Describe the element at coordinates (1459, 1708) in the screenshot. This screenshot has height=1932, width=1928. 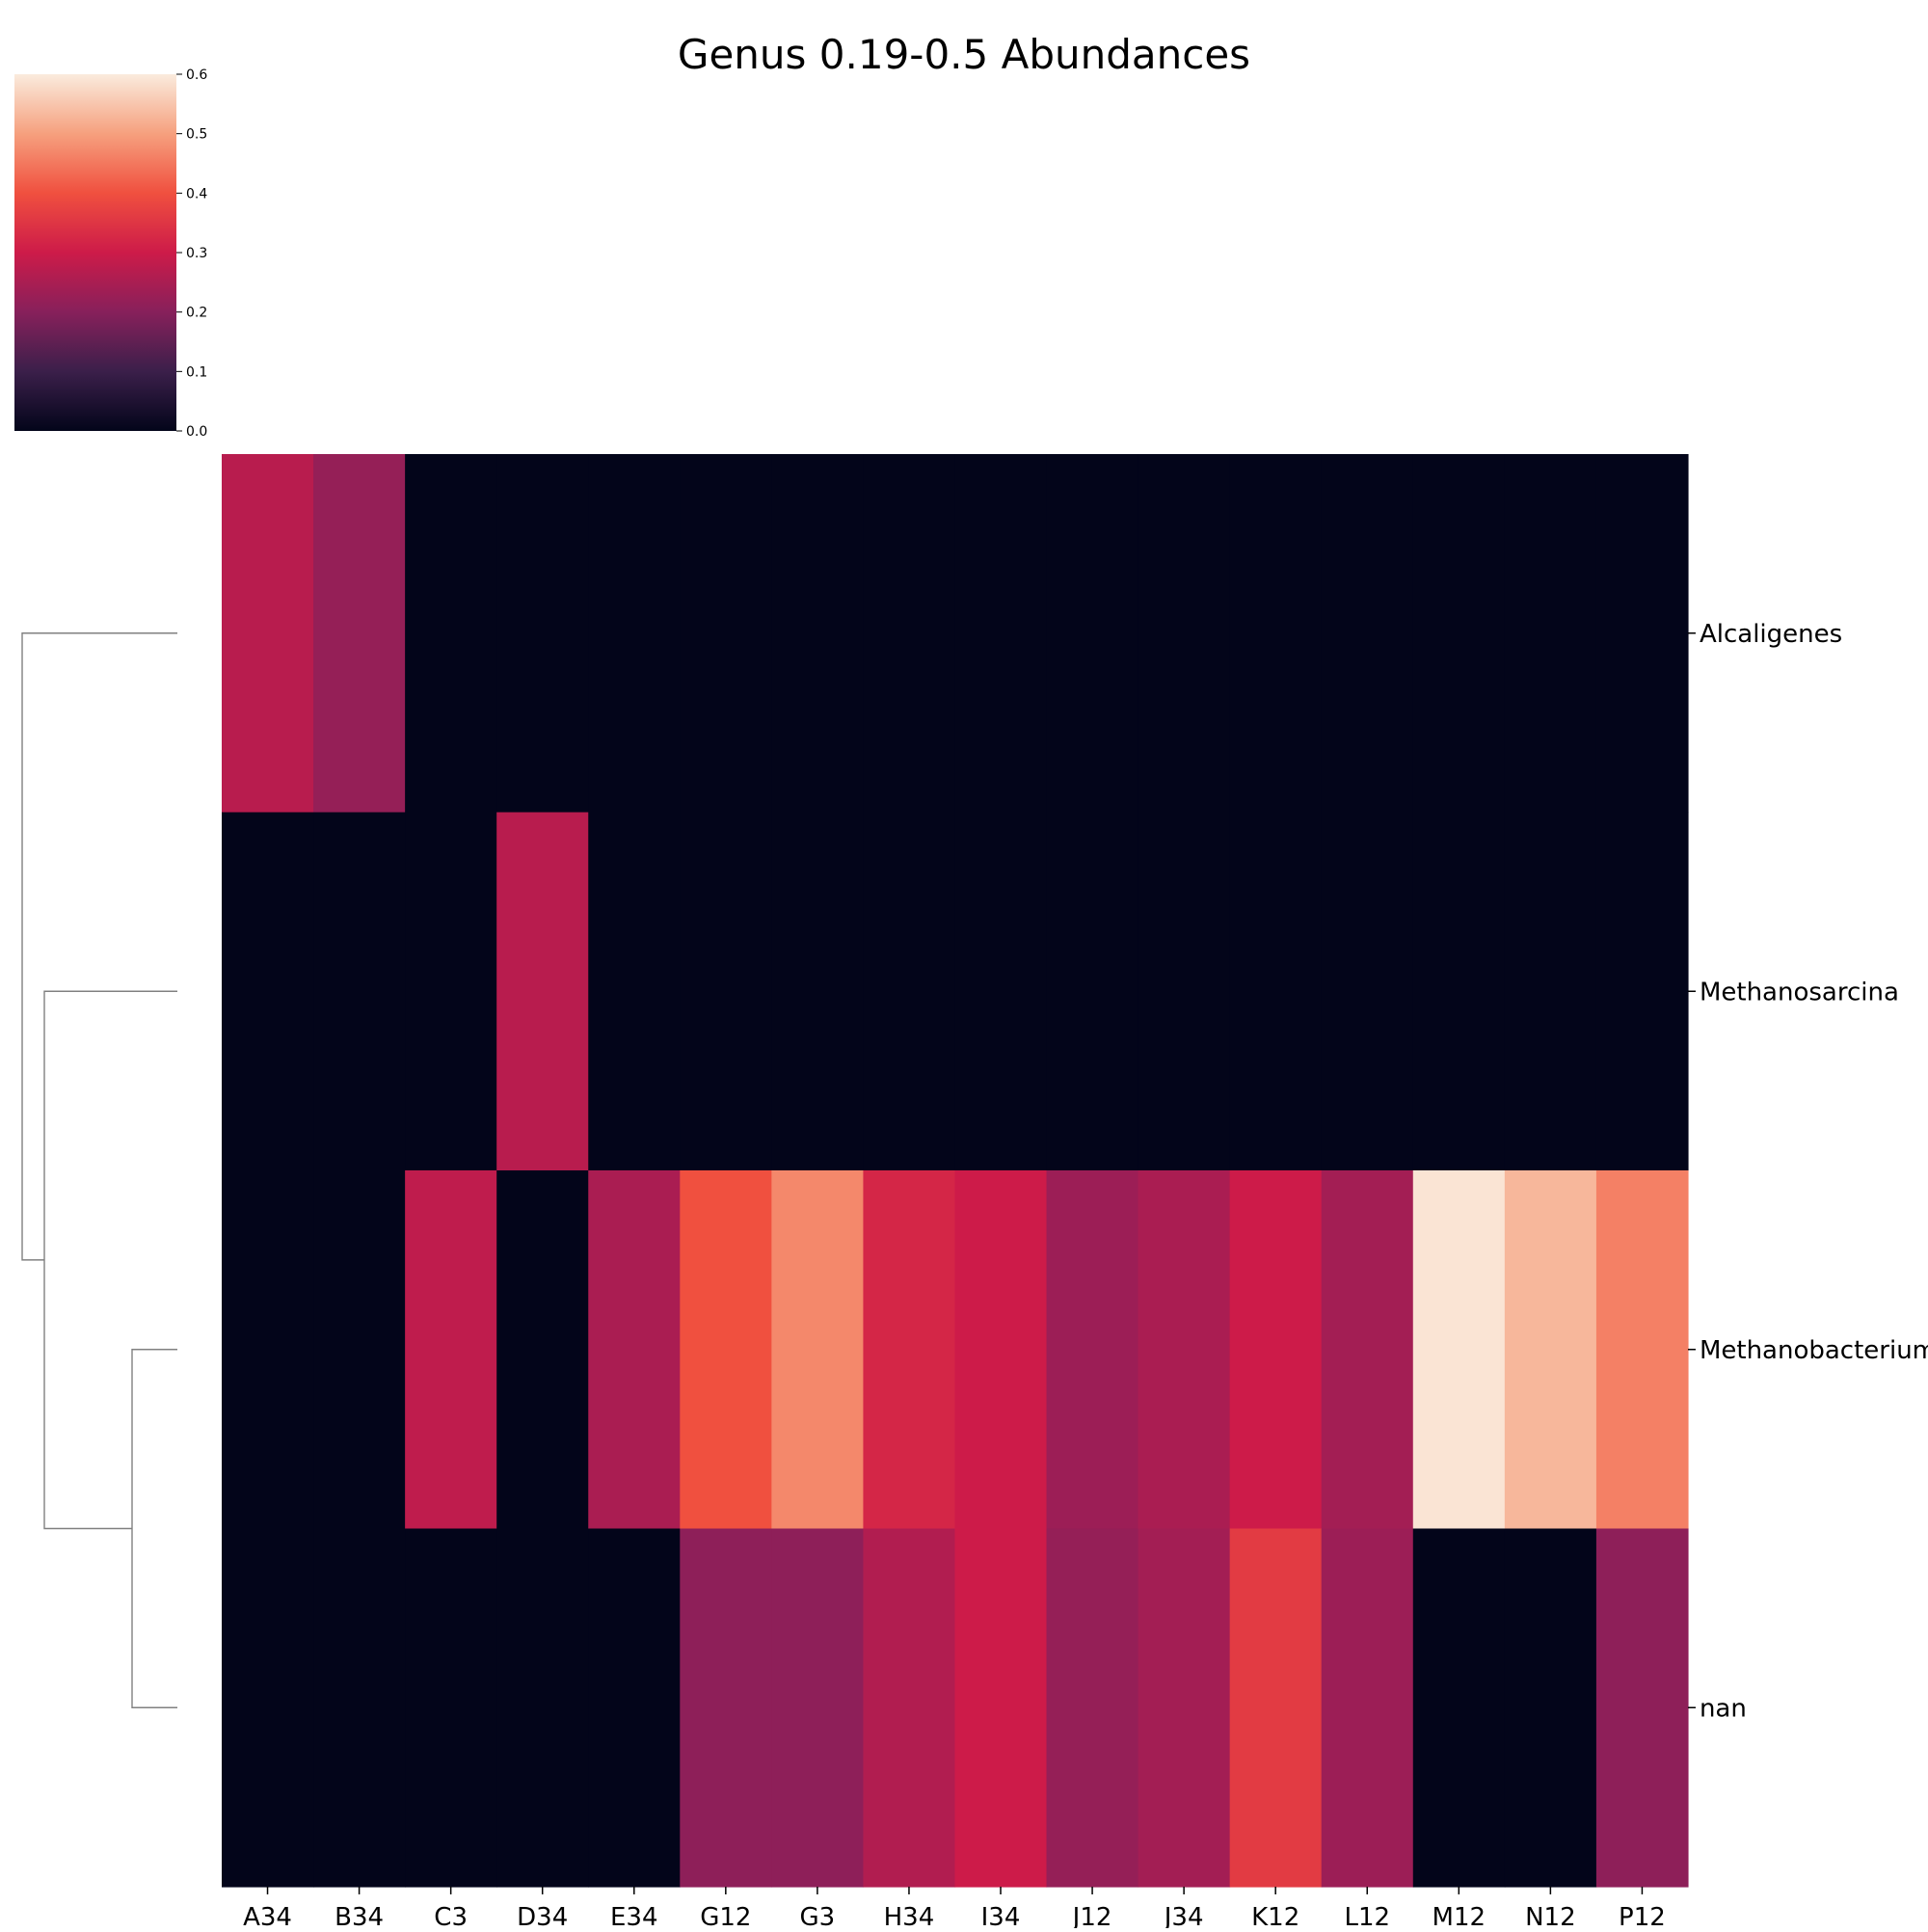
I see `heatmap-cell-nan-M12` at that location.